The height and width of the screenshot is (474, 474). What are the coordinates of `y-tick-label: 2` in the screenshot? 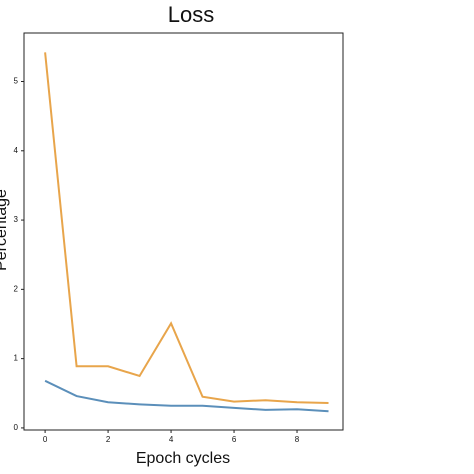 It's located at (16, 288).